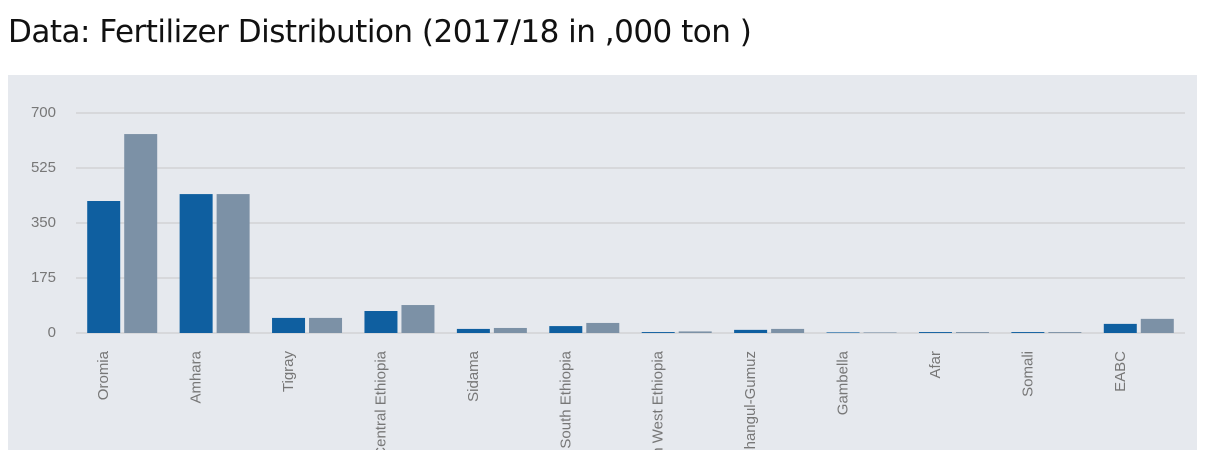 The image size is (1225, 472). I want to click on y-tick-label: 175, so click(43, 277).